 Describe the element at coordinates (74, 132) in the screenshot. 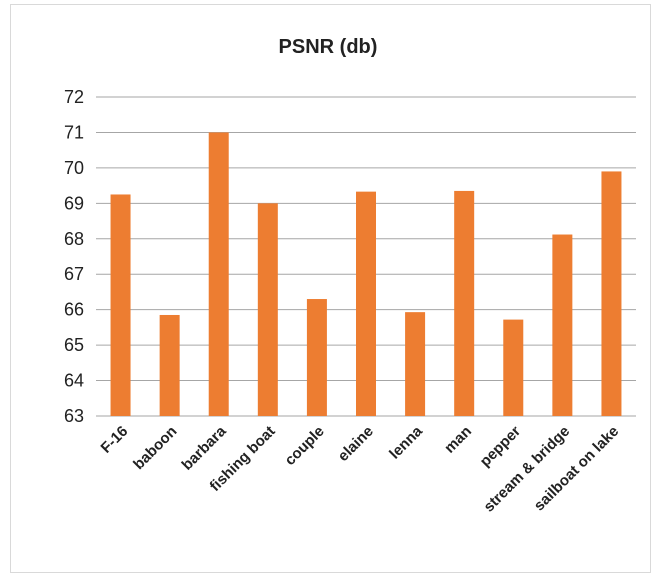

I see `y-tick-label: 71` at that location.